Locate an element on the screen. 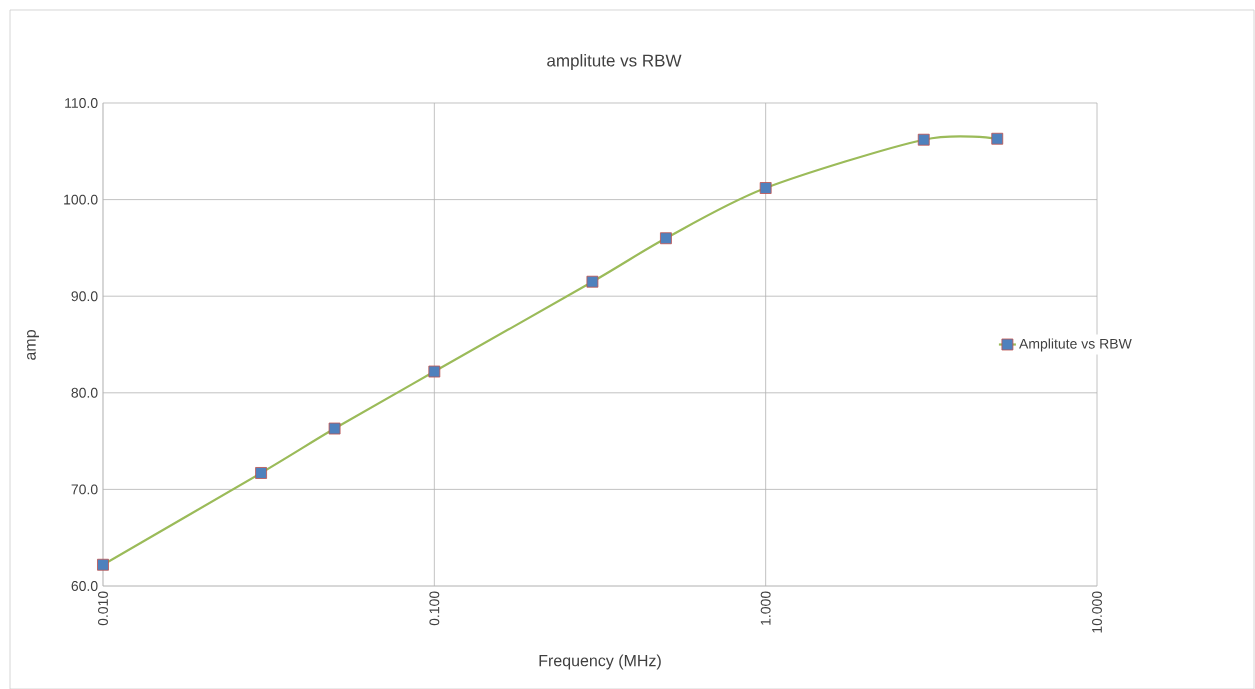 The width and height of the screenshot is (1255, 689). y-tick-label: 60.0 is located at coordinates (84, 586).